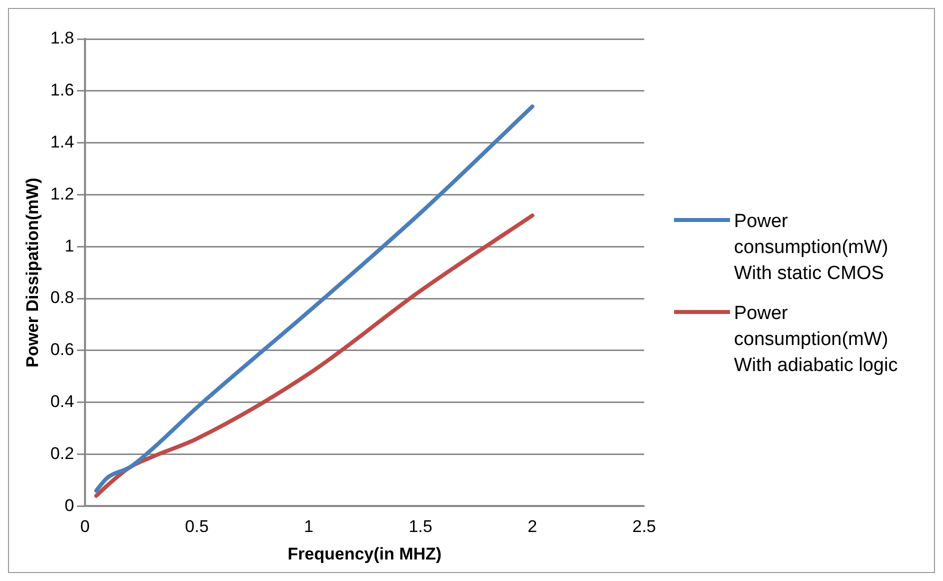 This screenshot has height=581, width=943. What do you see at coordinates (812, 248) in the screenshot?
I see `legend-label: Power consumption(mW) With static CMOS` at bounding box center [812, 248].